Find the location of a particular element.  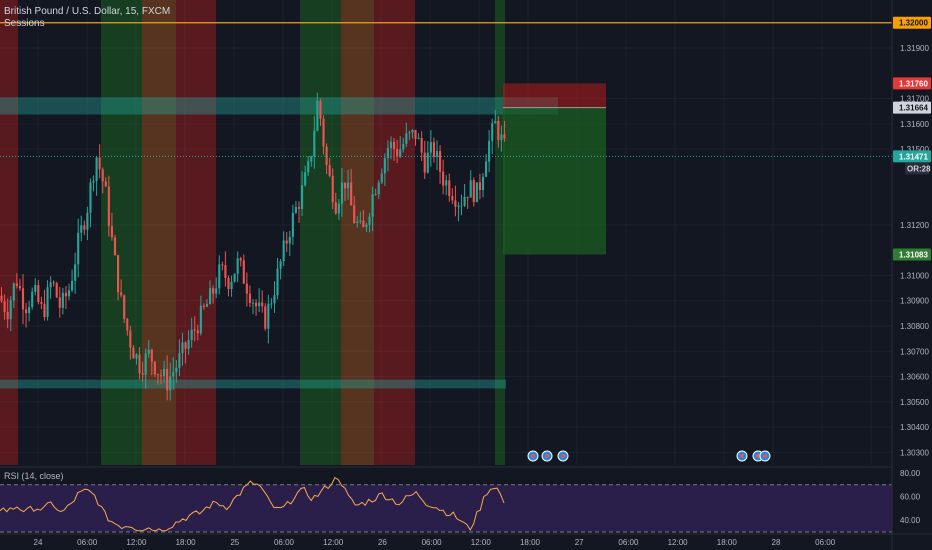

resistance-price-tag-box is located at coordinates (912, 22).